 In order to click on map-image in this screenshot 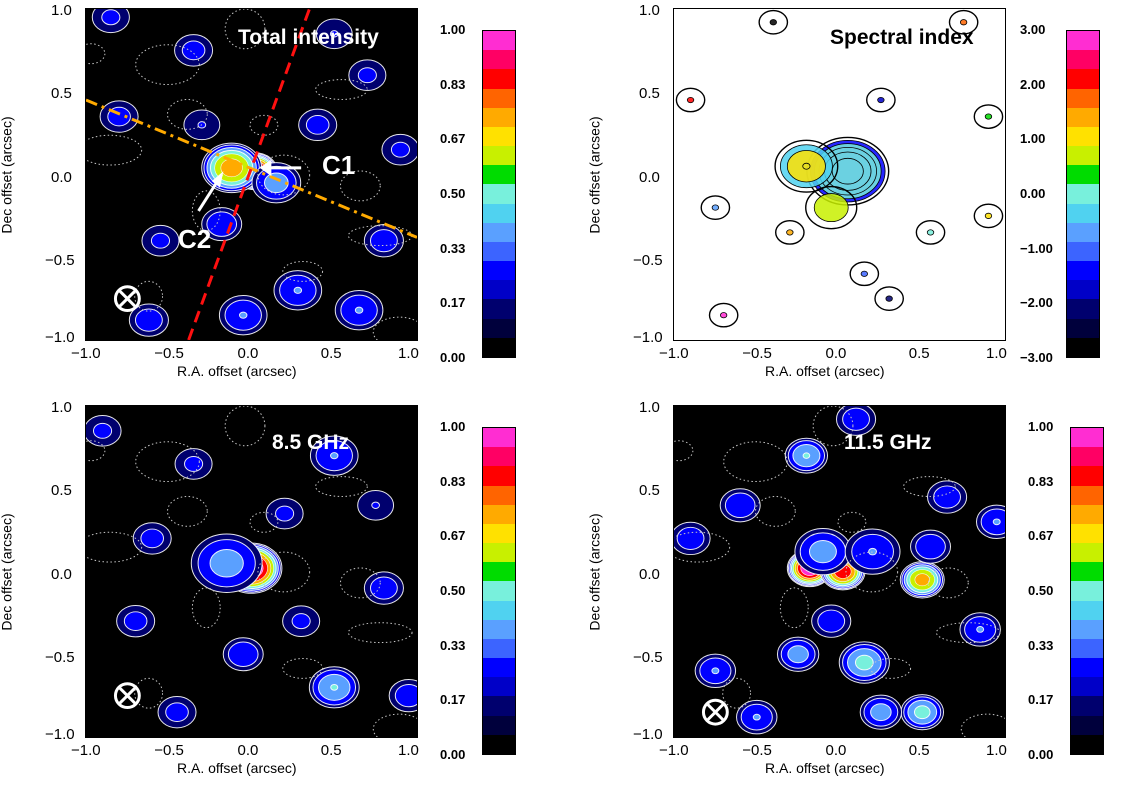, I will do `click(839, 571)`.